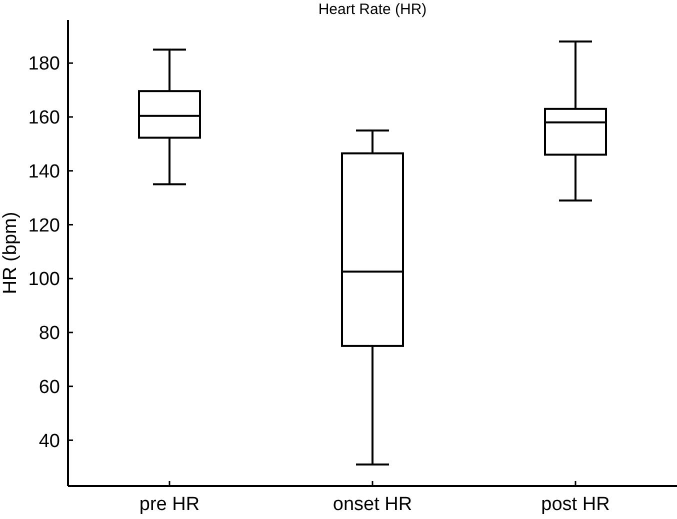 The image size is (677, 519). Describe the element at coordinates (44, 225) in the screenshot. I see `y-tick-label: 120` at that location.